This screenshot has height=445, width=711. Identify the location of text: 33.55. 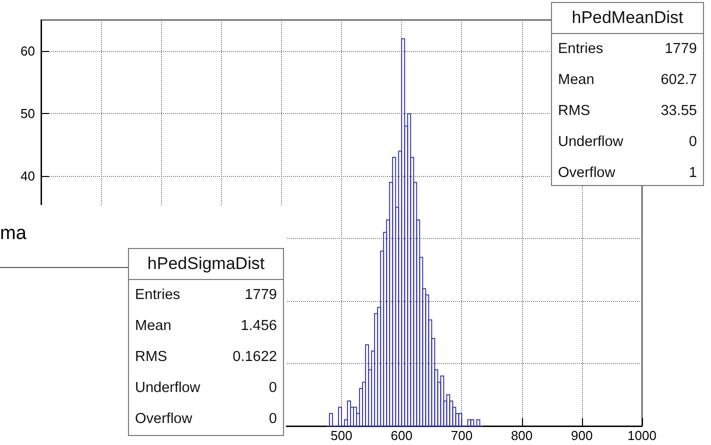
(678, 111).